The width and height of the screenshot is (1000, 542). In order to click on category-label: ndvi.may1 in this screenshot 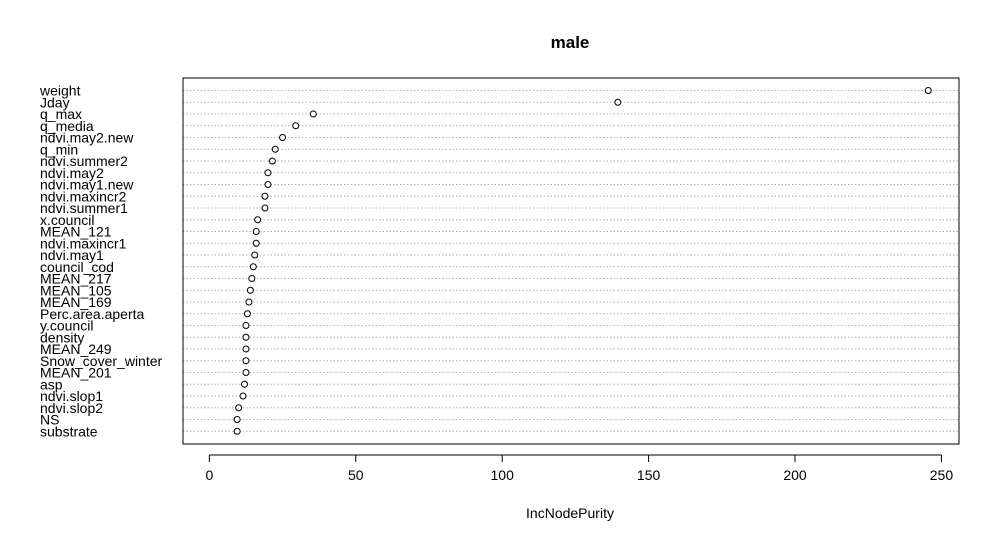, I will do `click(72, 255)`.